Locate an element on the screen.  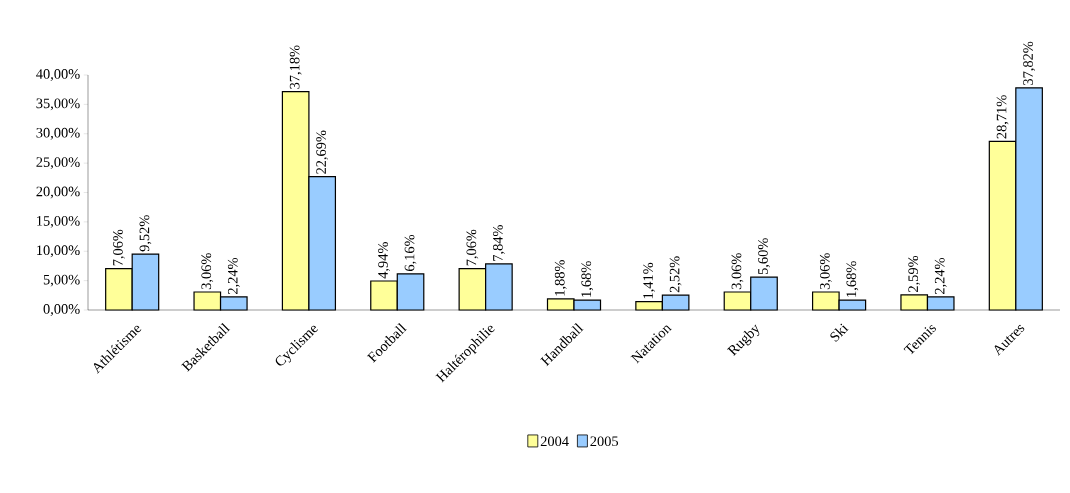
data-label: 2,59% is located at coordinates (914, 273).